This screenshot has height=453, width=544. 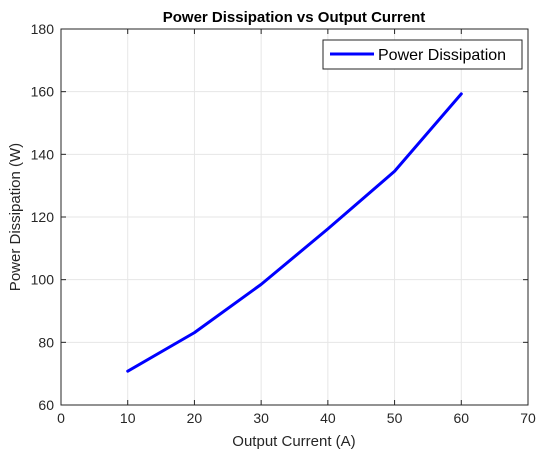 What do you see at coordinates (461, 418) in the screenshot?
I see `x-tick-label: 60` at bounding box center [461, 418].